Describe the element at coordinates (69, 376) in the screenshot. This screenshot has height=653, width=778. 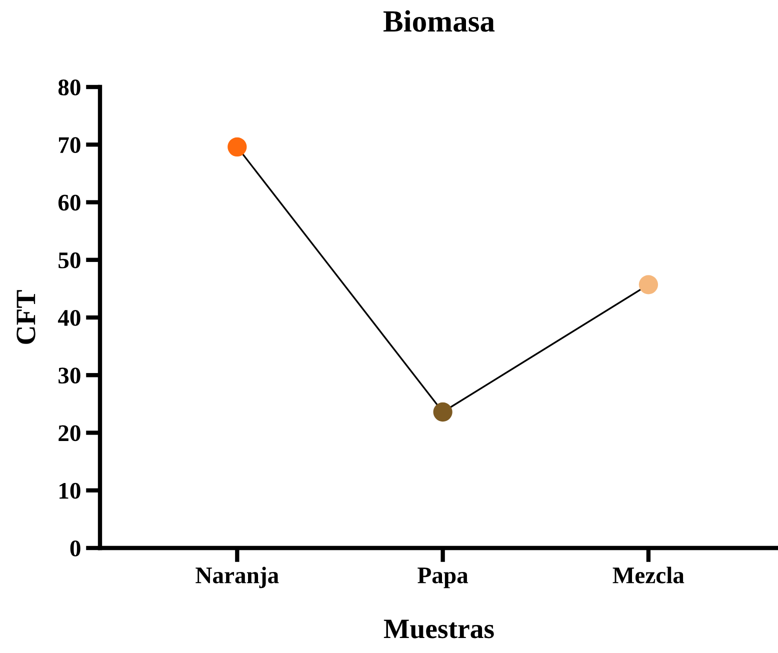
I see `y-tick-label: 30` at that location.